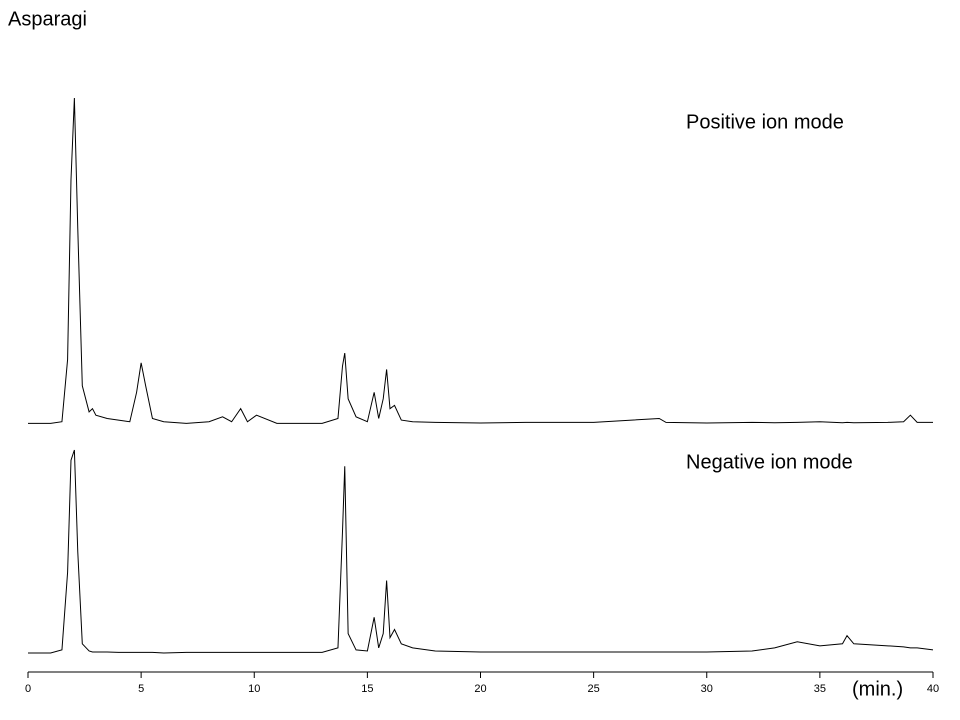 The image size is (960, 720). I want to click on x-tick-label: 40, so click(933, 689).